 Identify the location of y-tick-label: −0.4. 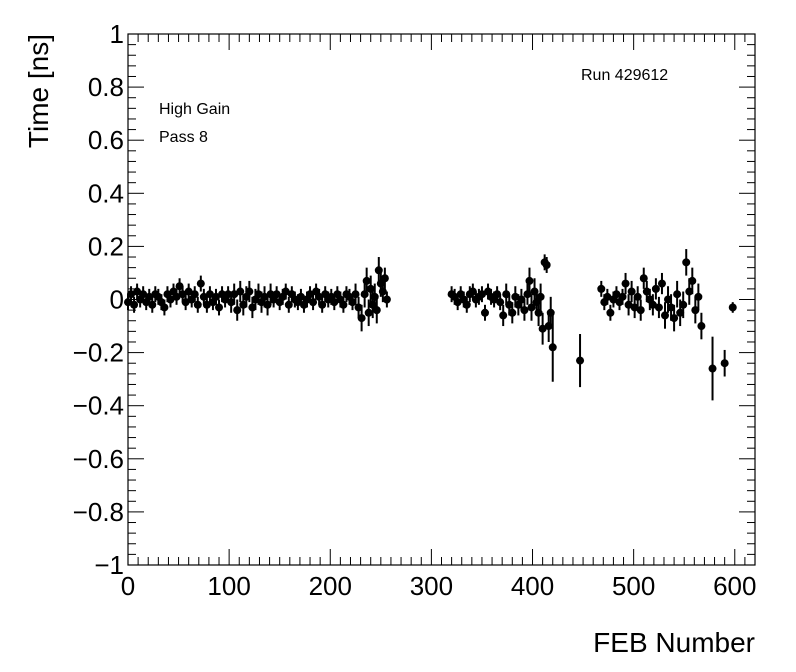
(98, 406).